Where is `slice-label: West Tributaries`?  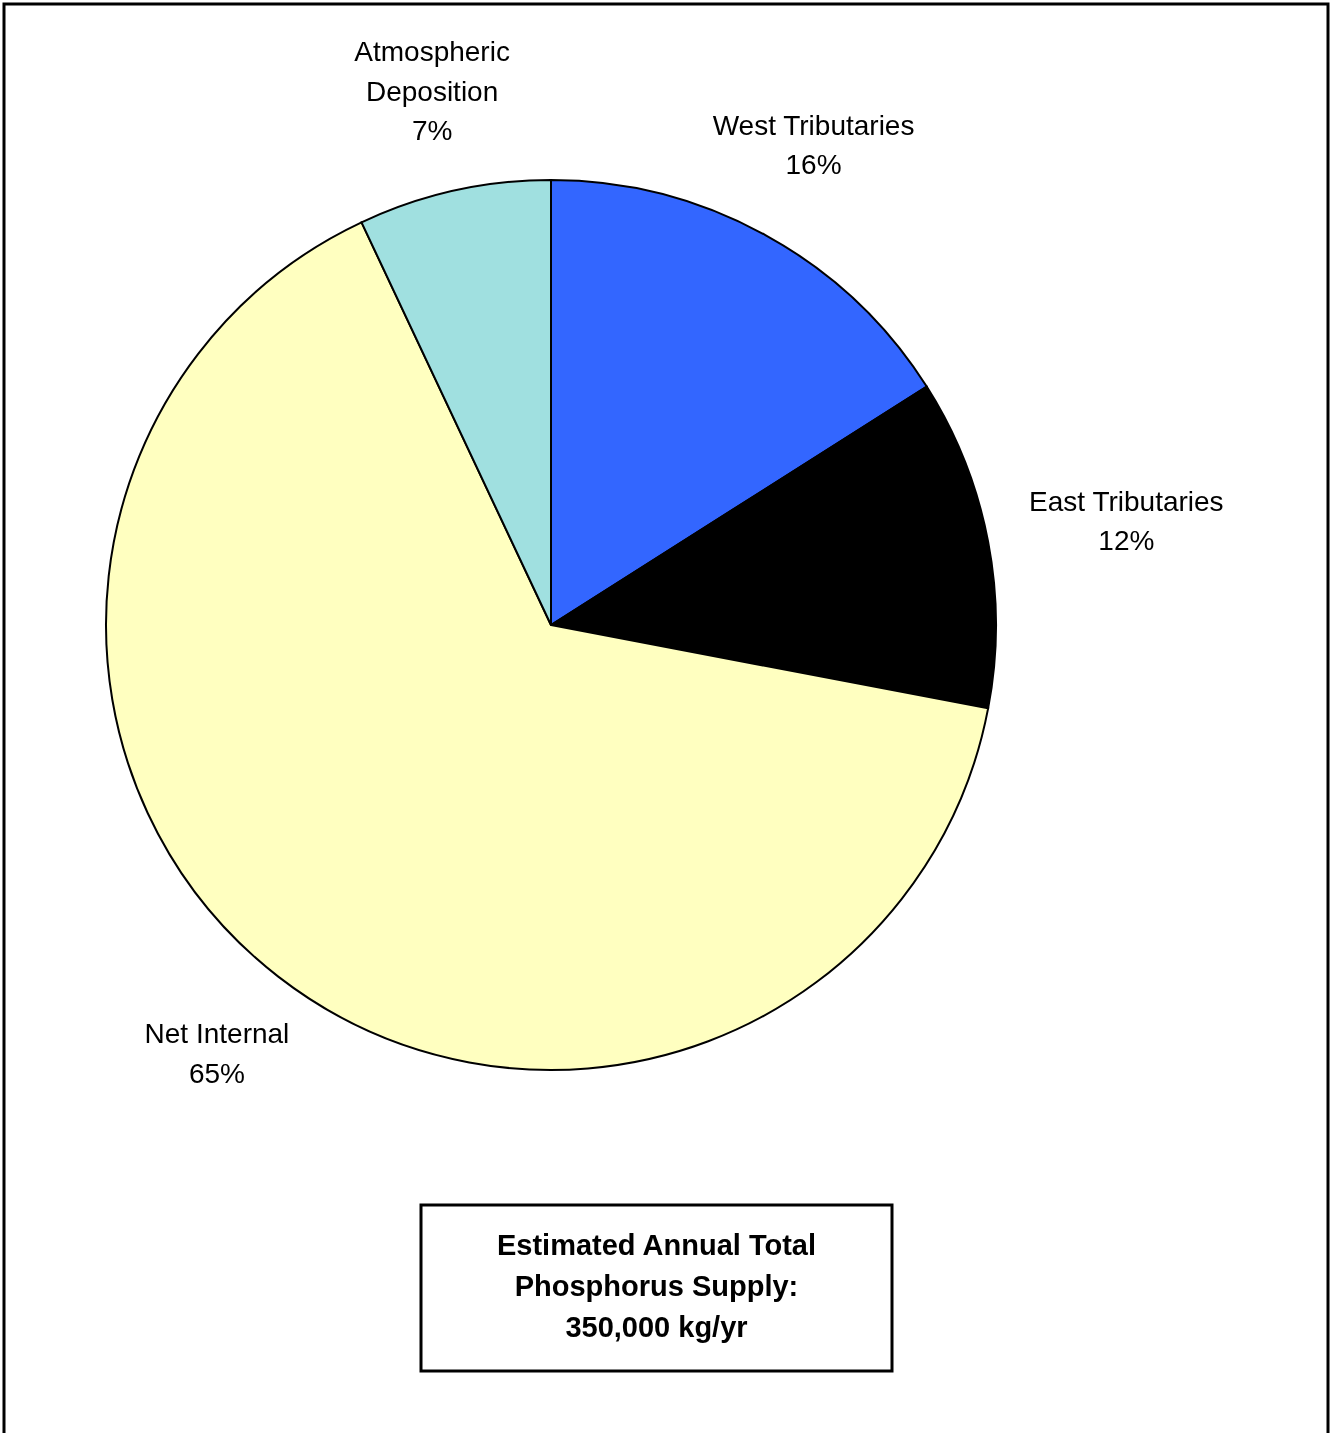
slice-label: West Tributaries is located at coordinates (813, 126).